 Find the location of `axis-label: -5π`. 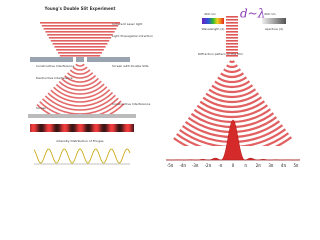

axis-label: -5π is located at coordinates (170, 165).